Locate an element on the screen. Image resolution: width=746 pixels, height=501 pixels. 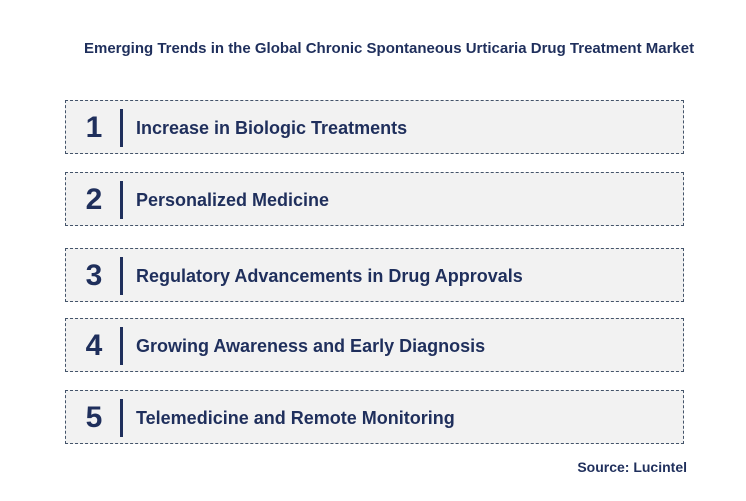
trend-label: Increase in Biologic Treatments is located at coordinates (272, 128).